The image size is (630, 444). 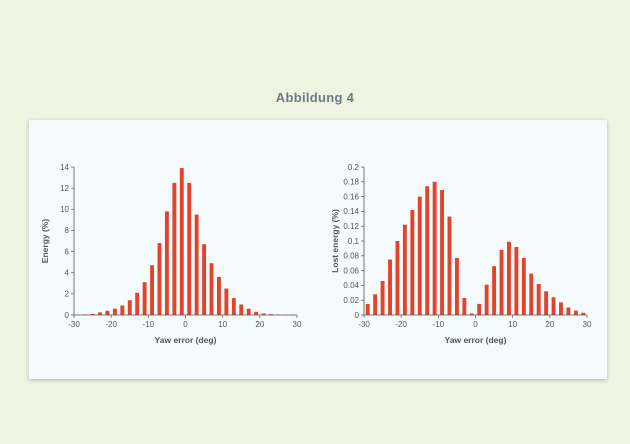 I want to click on energy-x-tick-label: -10, so click(x=149, y=324).